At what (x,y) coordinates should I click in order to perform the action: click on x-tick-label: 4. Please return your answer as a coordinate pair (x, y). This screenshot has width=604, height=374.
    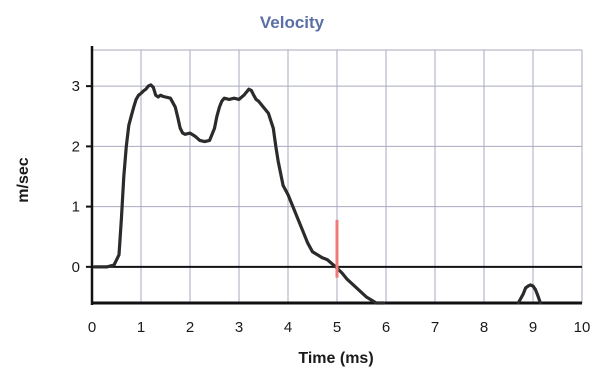
    Looking at the image, I should click on (288, 327).